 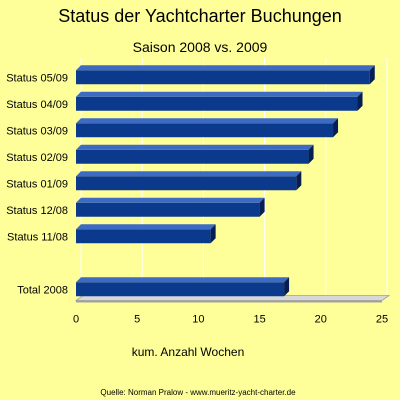 What do you see at coordinates (230, 320) in the screenshot?
I see `x-tick-labels: 0 5 10 15 20 25` at bounding box center [230, 320].